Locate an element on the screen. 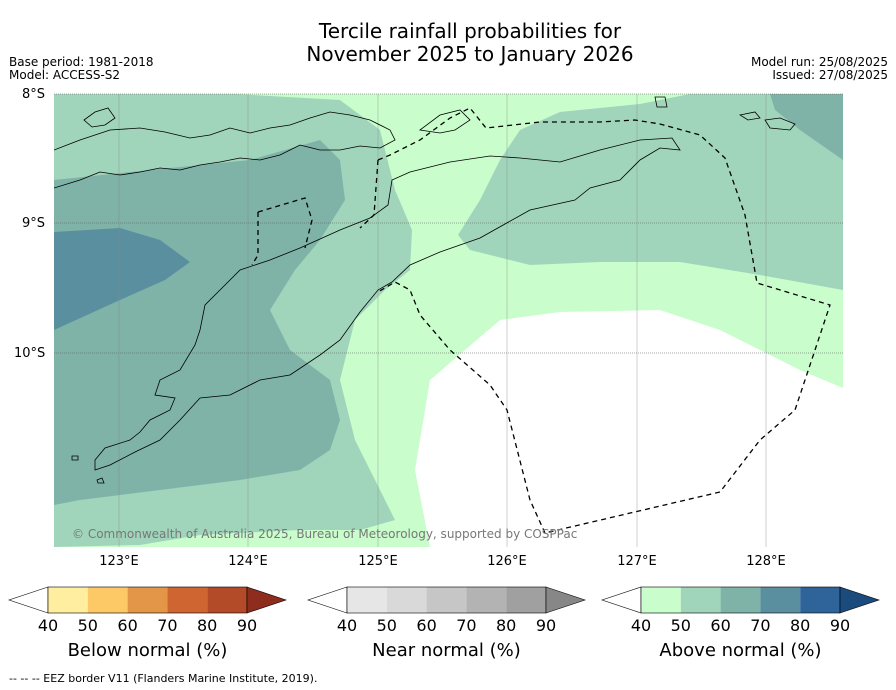 This screenshot has height=690, width=896. colorbars is located at coordinates (444, 600).